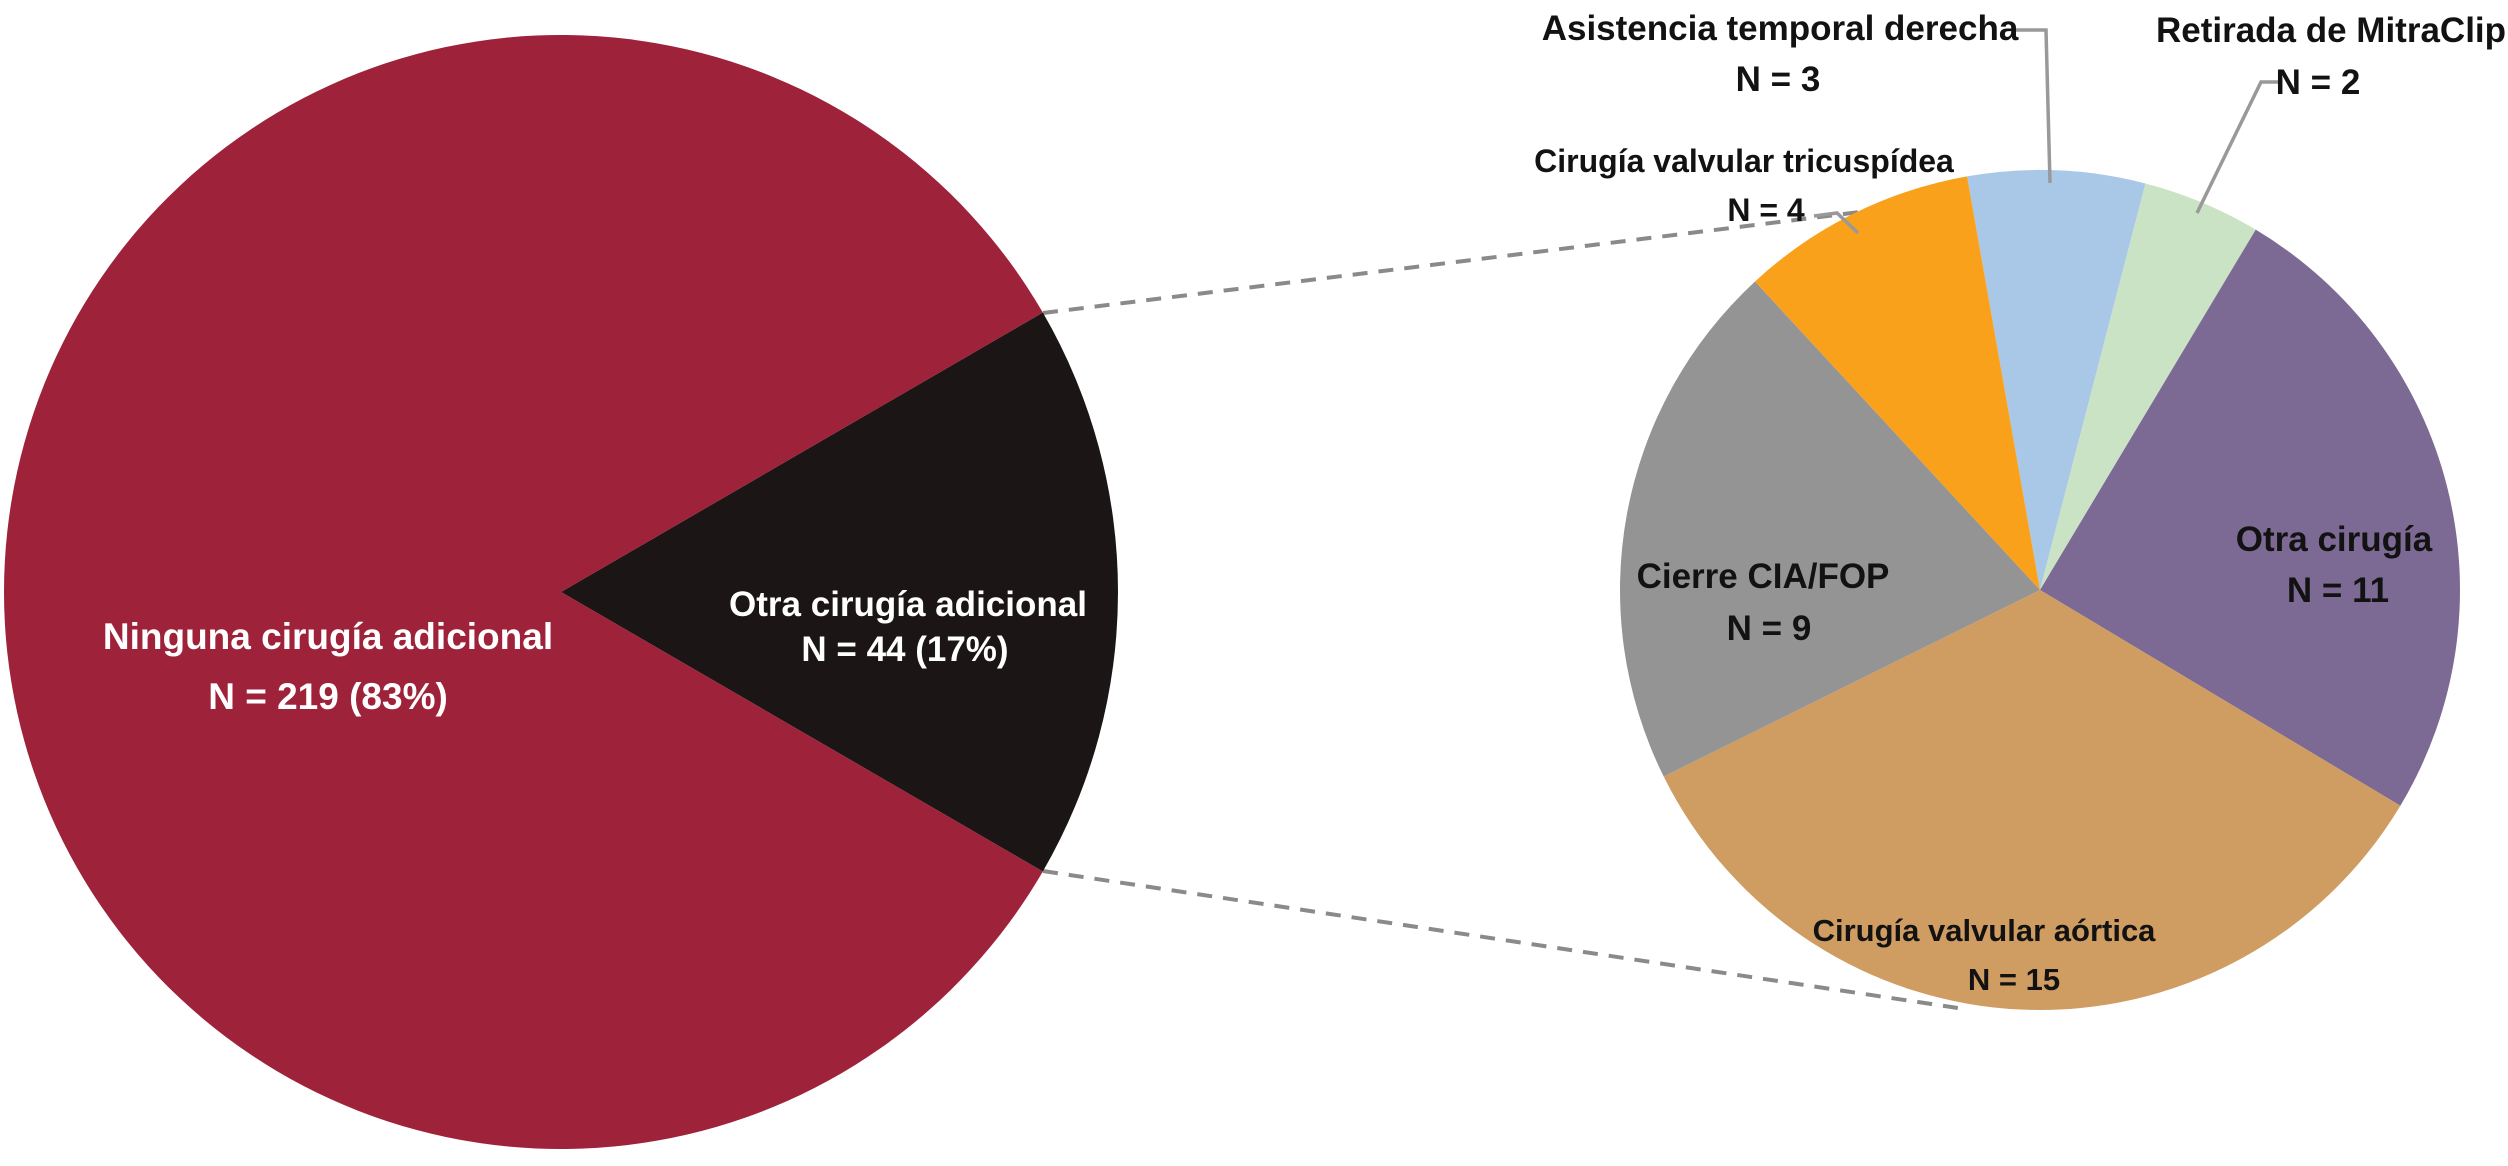 This screenshot has height=1166, width=2508. I want to click on label-retirada-mitraclip-line2: N = 2, so click(2318, 82).